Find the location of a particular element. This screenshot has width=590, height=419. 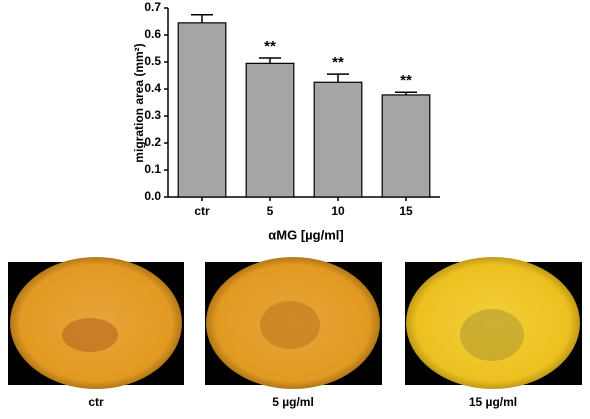

y-tick-label: 0.3 is located at coordinates (152, 115).